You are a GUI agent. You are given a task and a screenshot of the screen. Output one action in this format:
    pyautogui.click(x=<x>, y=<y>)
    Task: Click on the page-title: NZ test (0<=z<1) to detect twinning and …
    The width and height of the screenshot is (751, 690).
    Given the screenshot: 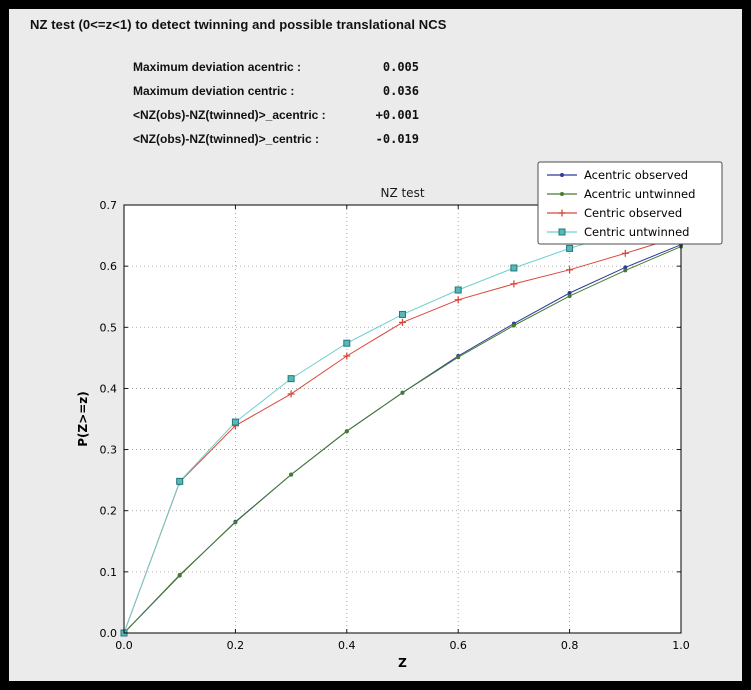 What is the action you would take?
    pyautogui.click(x=238, y=24)
    